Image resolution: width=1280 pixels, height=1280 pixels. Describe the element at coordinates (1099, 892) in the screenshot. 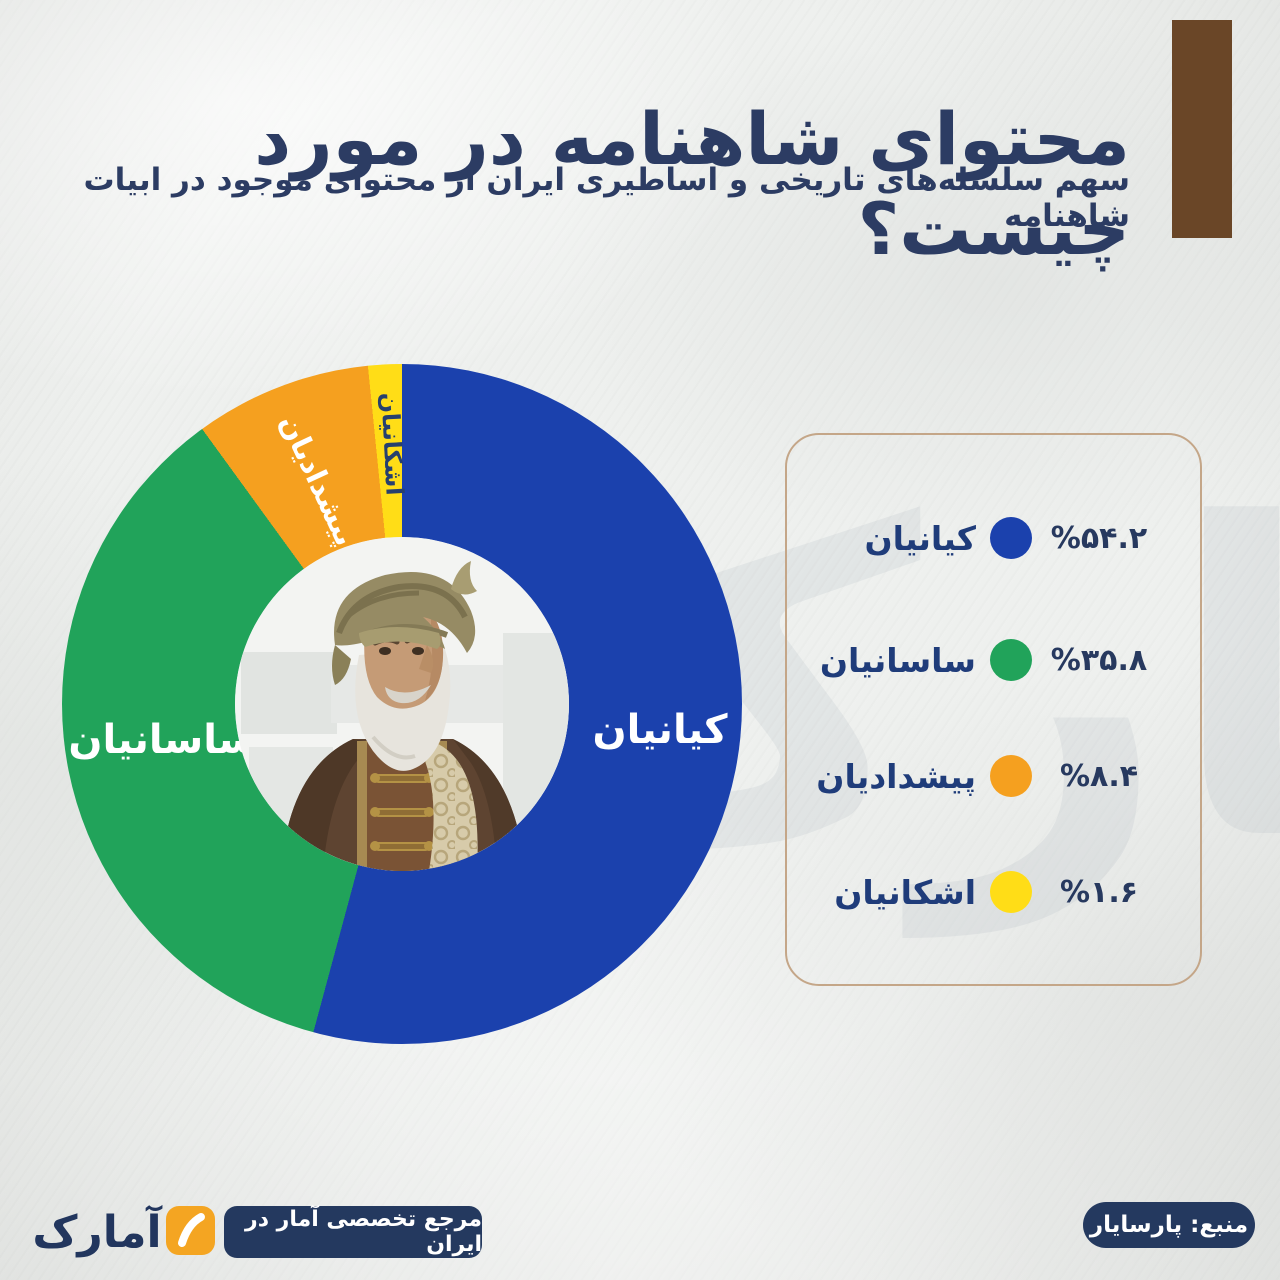

I see `legend-value: %۱.۶` at that location.